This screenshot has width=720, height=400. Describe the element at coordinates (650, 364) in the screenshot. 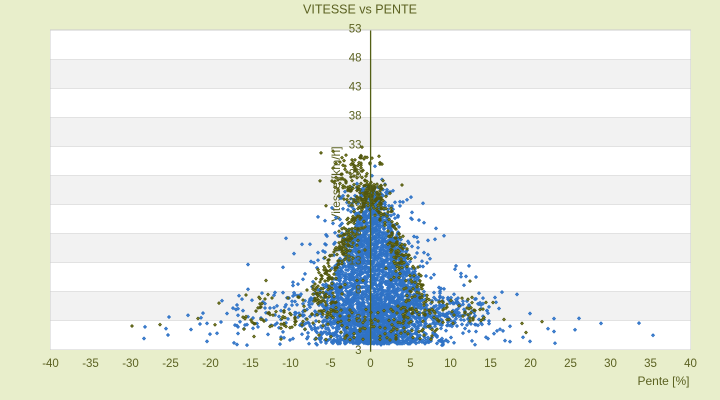

I see `svg-text: 35` at that location.